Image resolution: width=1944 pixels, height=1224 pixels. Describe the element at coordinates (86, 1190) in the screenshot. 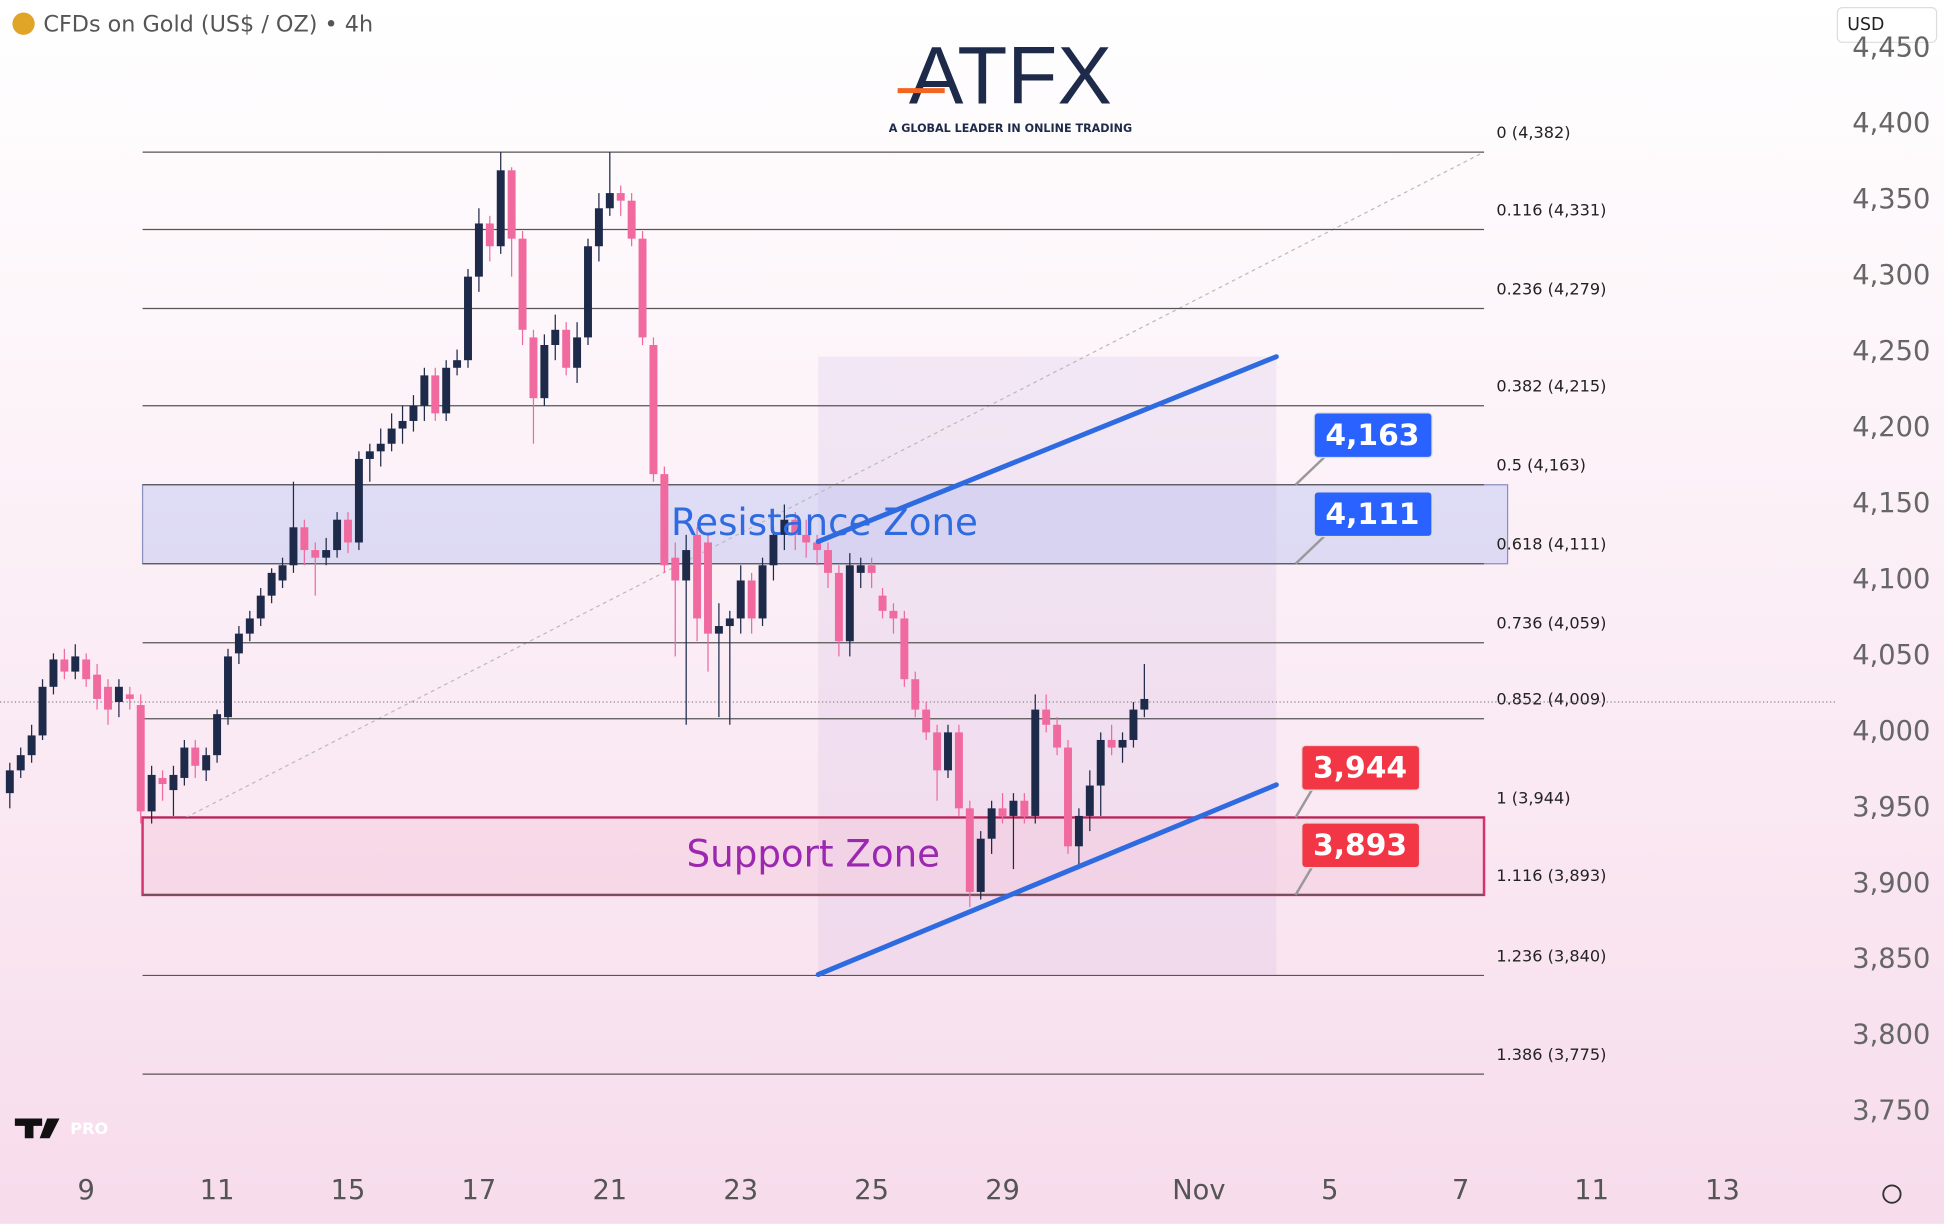

I see `x-tick-label: 9` at that location.